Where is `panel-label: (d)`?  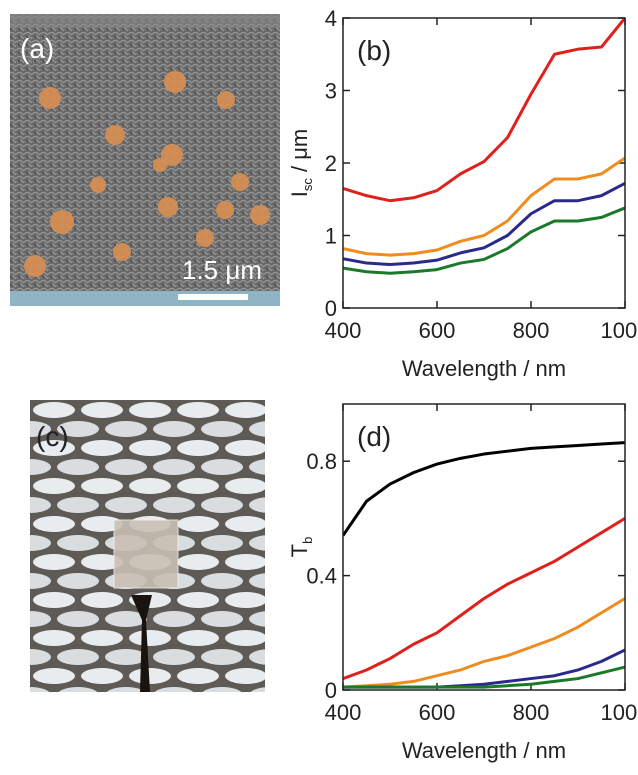
panel-label: (d) is located at coordinates (374, 436).